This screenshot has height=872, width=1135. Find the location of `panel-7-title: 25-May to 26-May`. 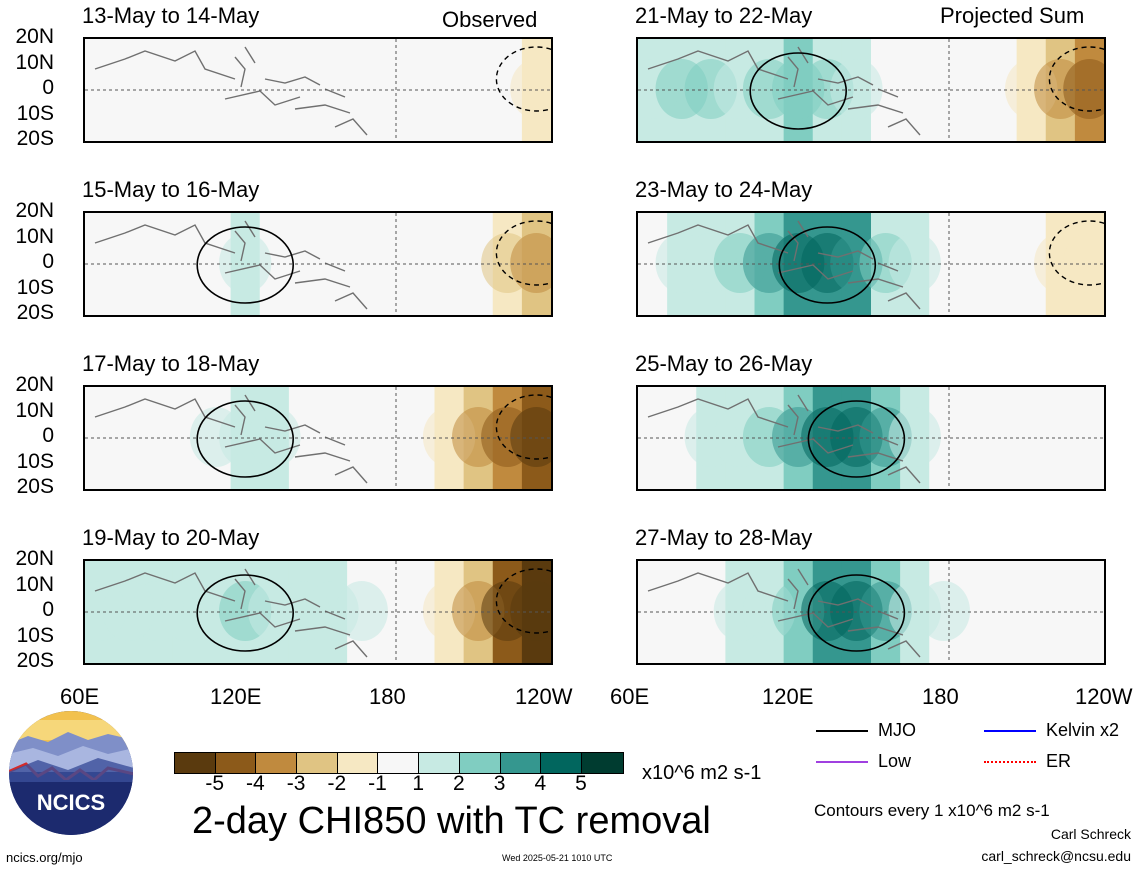

panel-7-title: 25-May to 26-May is located at coordinates (724, 363).